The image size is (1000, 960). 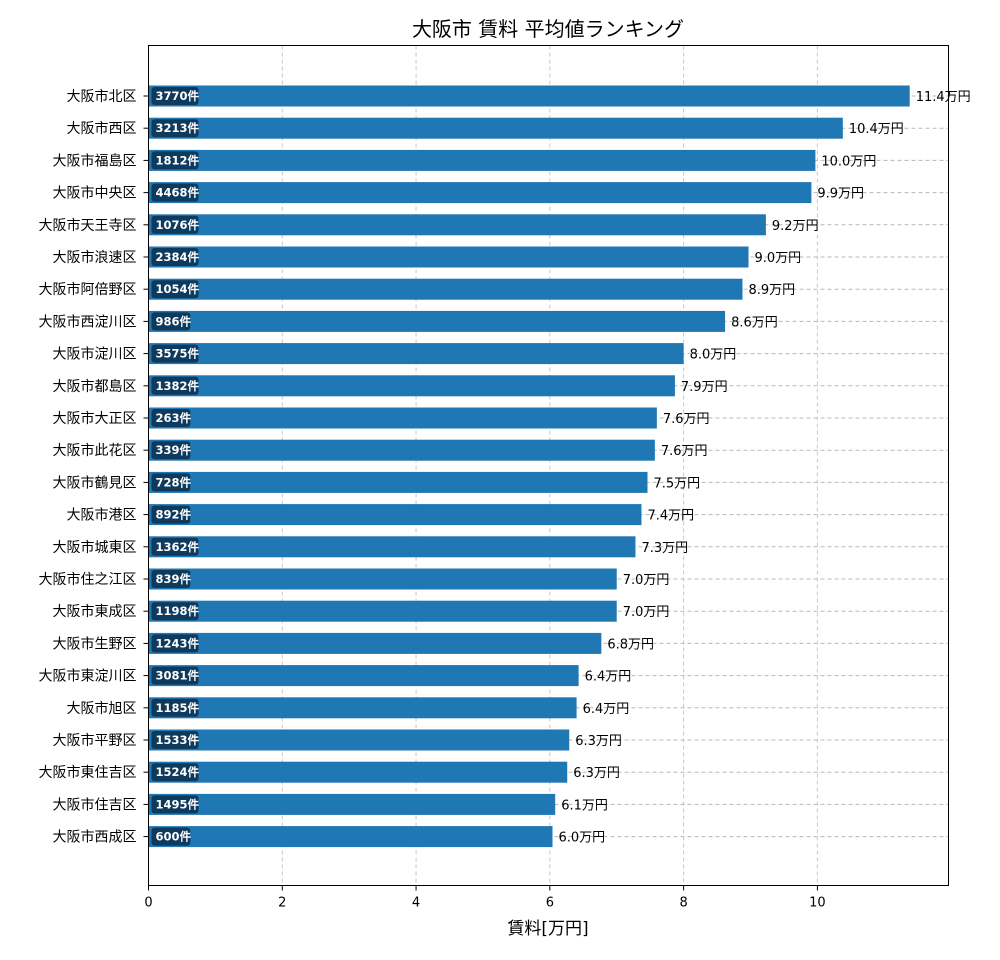 What do you see at coordinates (178, 386) in the screenshot?
I see `count-label: 1382件` at bounding box center [178, 386].